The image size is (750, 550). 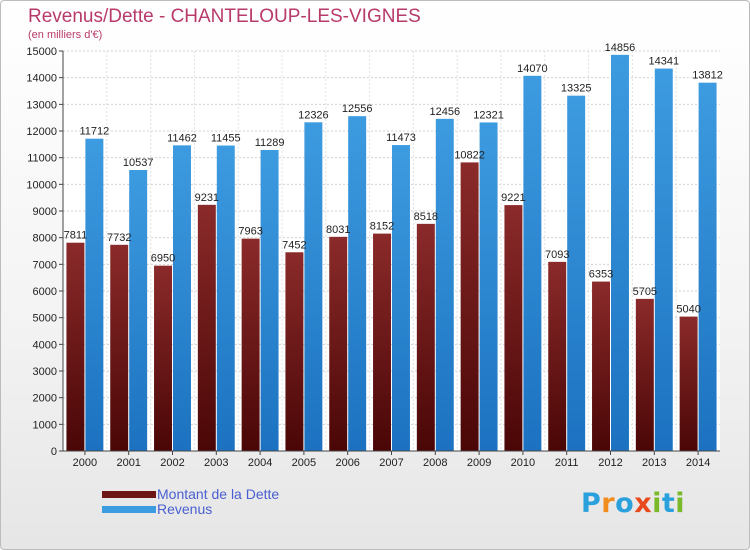 What do you see at coordinates (260, 463) in the screenshot?
I see `x-tick-label-2004: 2004` at bounding box center [260, 463].